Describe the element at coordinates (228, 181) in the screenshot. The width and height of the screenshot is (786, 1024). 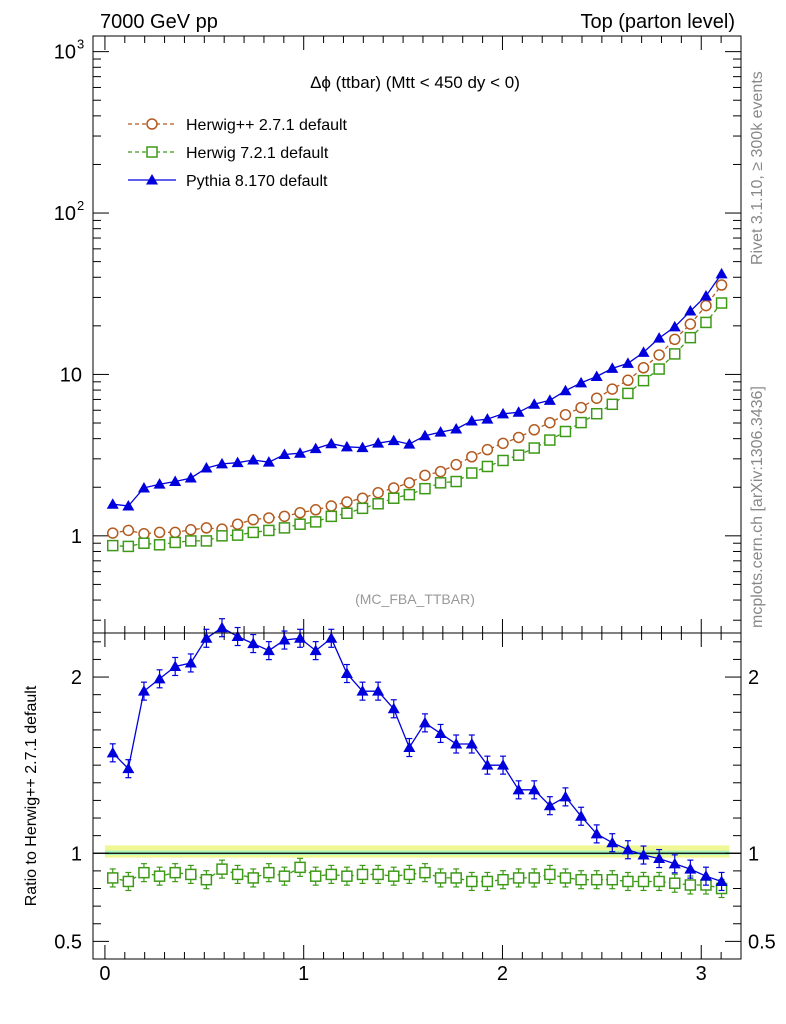
I see `legend-entry: Pythia 8.170 default` at that location.